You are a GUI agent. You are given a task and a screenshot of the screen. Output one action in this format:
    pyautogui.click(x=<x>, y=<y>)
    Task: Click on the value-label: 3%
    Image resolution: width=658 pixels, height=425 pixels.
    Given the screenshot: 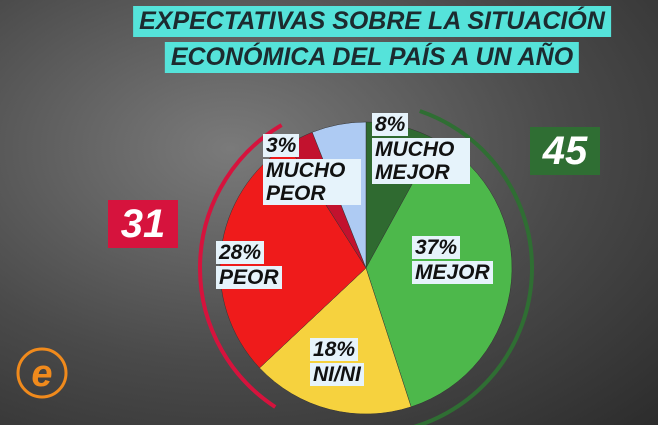 What is the action you would take?
    pyautogui.click(x=281, y=145)
    